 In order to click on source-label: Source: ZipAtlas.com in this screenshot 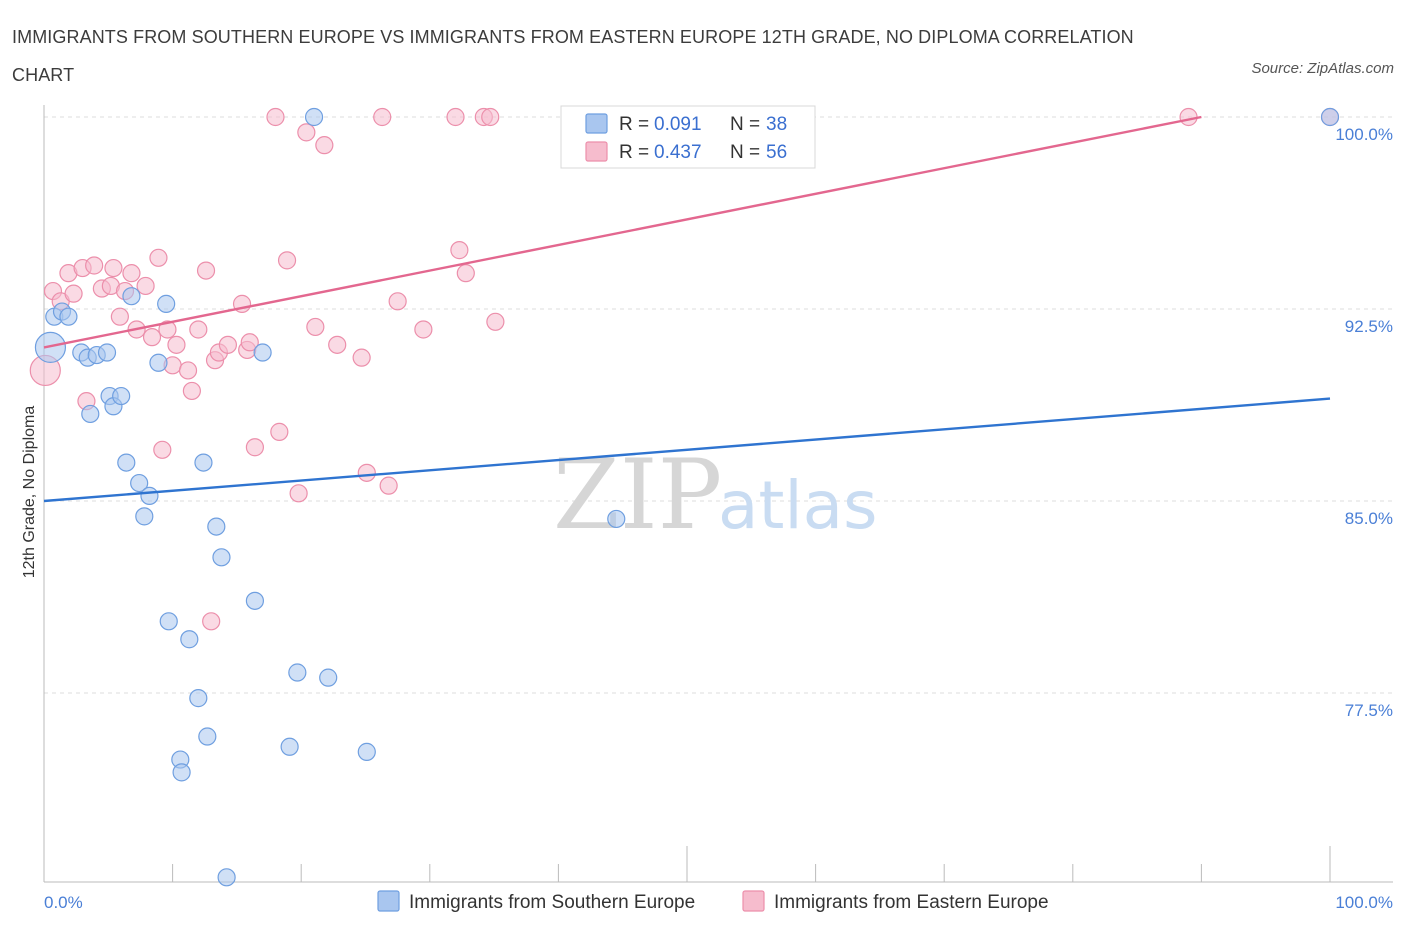, I will do `click(1322, 68)`.